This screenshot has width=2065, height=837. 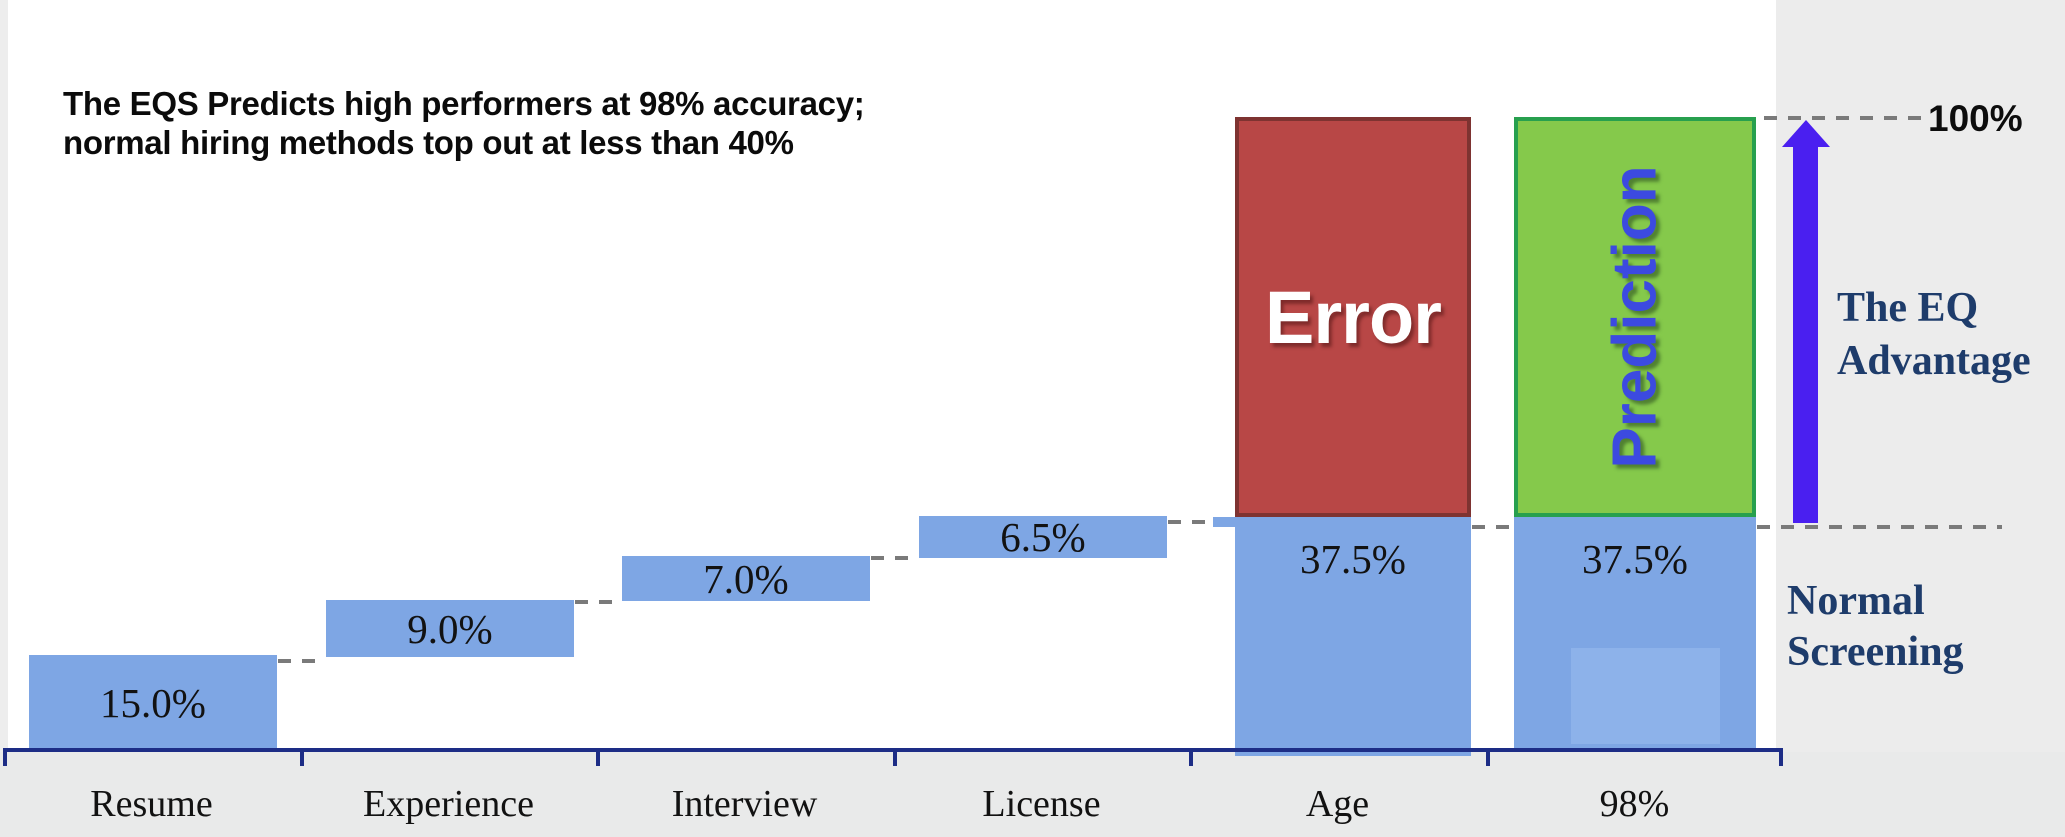 I want to click on bar-resume: 15.0%, so click(x=153, y=703).